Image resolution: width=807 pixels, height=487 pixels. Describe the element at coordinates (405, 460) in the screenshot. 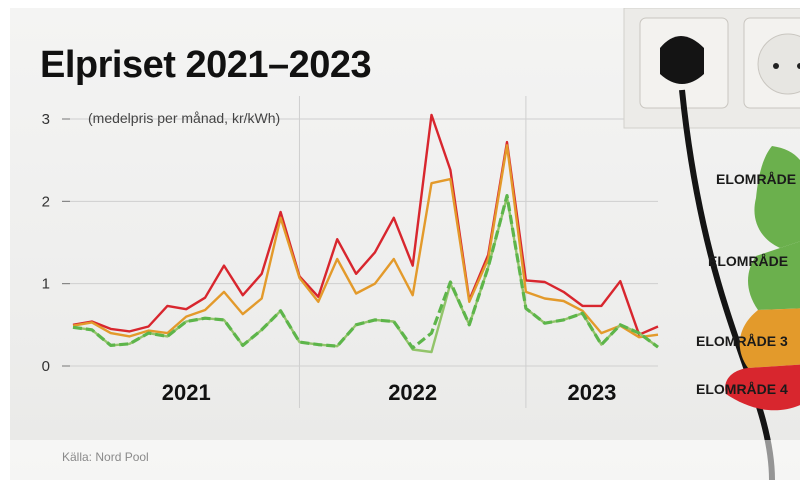

I see `footer-strip` at that location.